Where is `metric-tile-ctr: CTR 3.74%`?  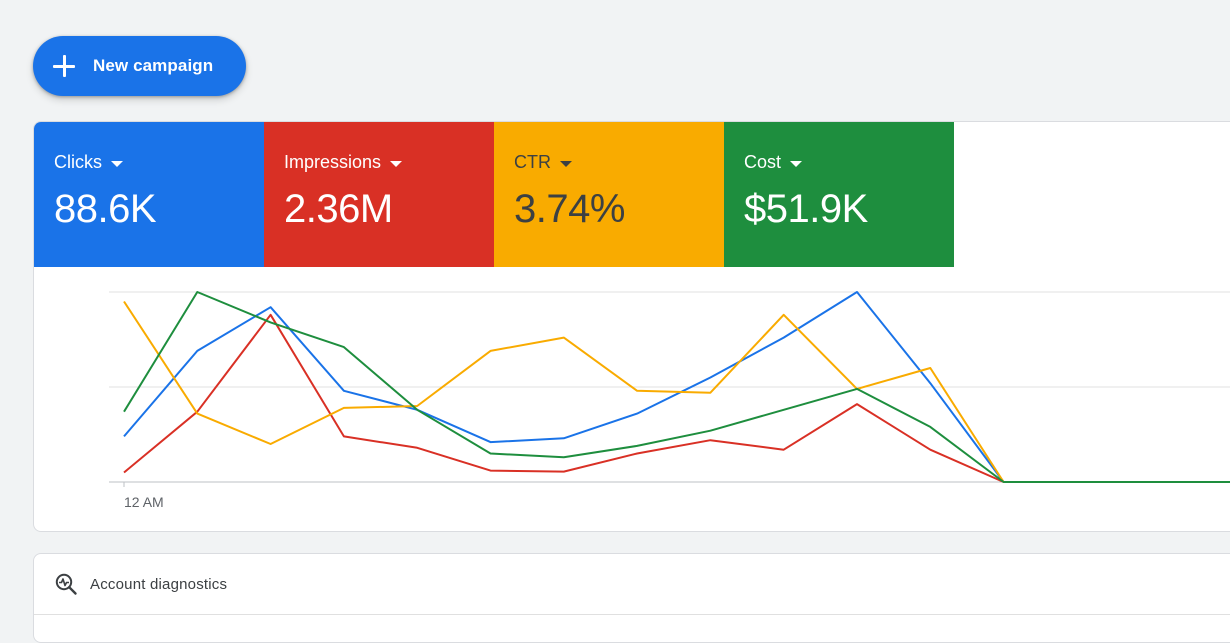
metric-tile-ctr: CTR 3.74% is located at coordinates (609, 194).